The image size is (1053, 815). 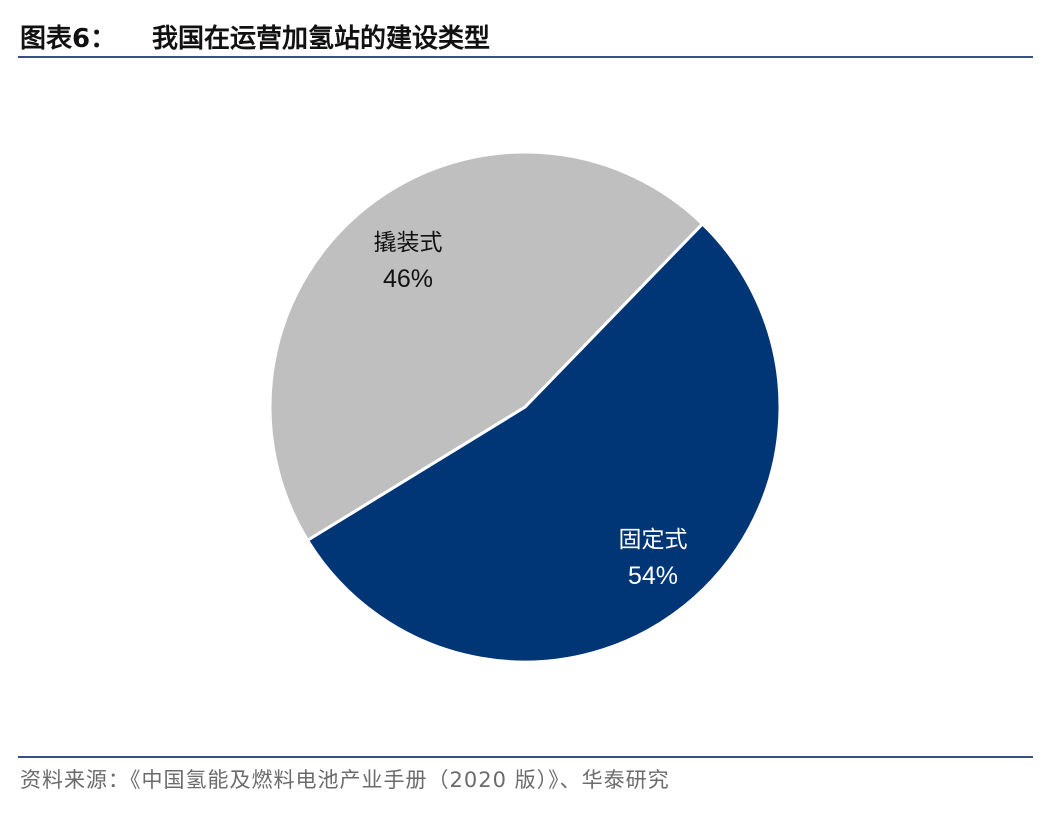 I want to click on figure-label: 图表6：, so click(x=68, y=39).